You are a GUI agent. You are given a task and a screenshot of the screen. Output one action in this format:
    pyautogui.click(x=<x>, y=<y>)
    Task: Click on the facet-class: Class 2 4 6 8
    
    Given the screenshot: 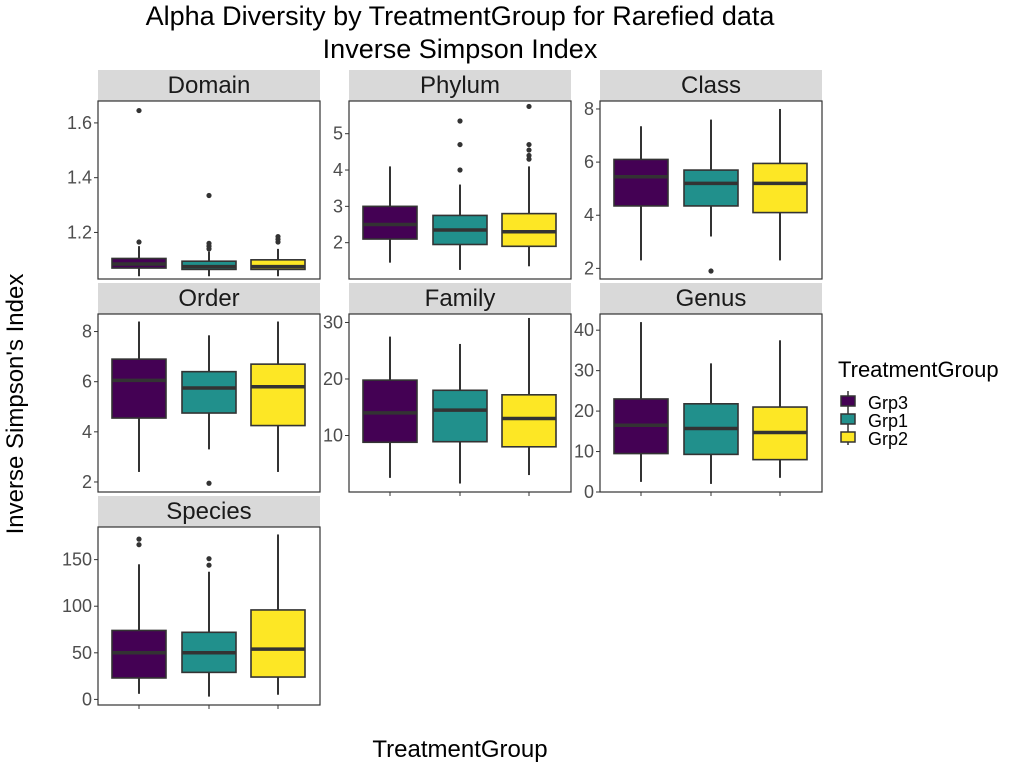 What is the action you would take?
    pyautogui.click(x=703, y=175)
    